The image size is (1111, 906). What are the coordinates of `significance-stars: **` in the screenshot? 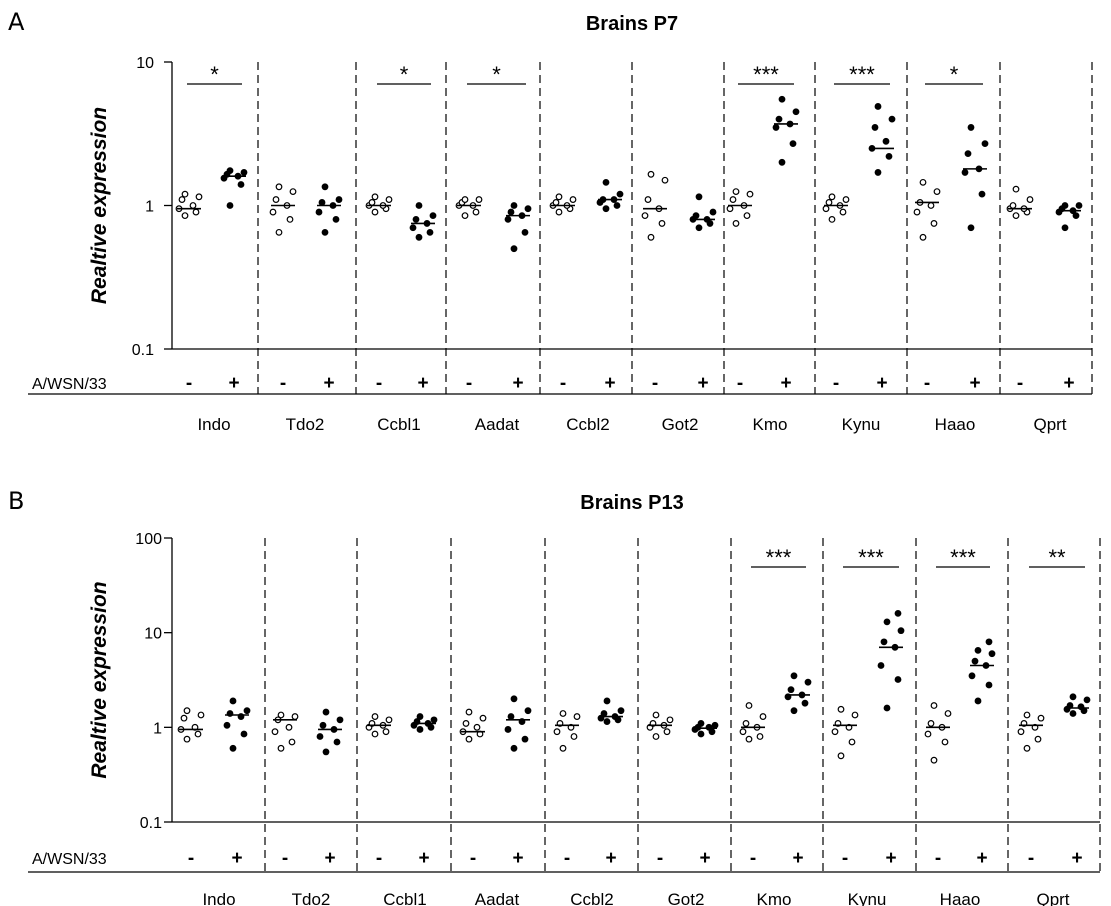 It's located at (1057, 557).